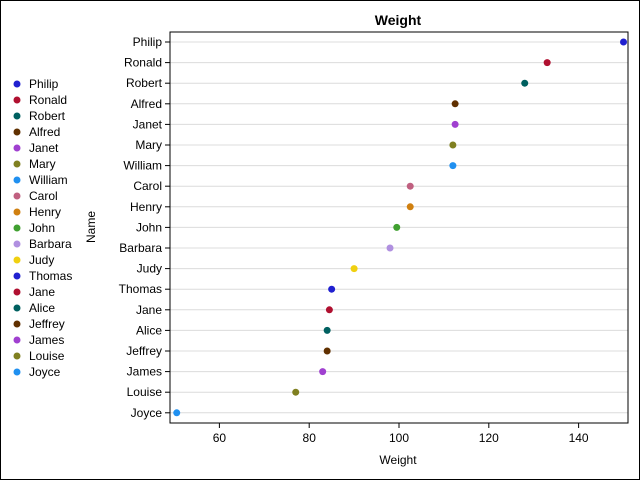 Image resolution: width=640 pixels, height=480 pixels. I want to click on y-tick-label-robert: Robert, so click(144, 83).